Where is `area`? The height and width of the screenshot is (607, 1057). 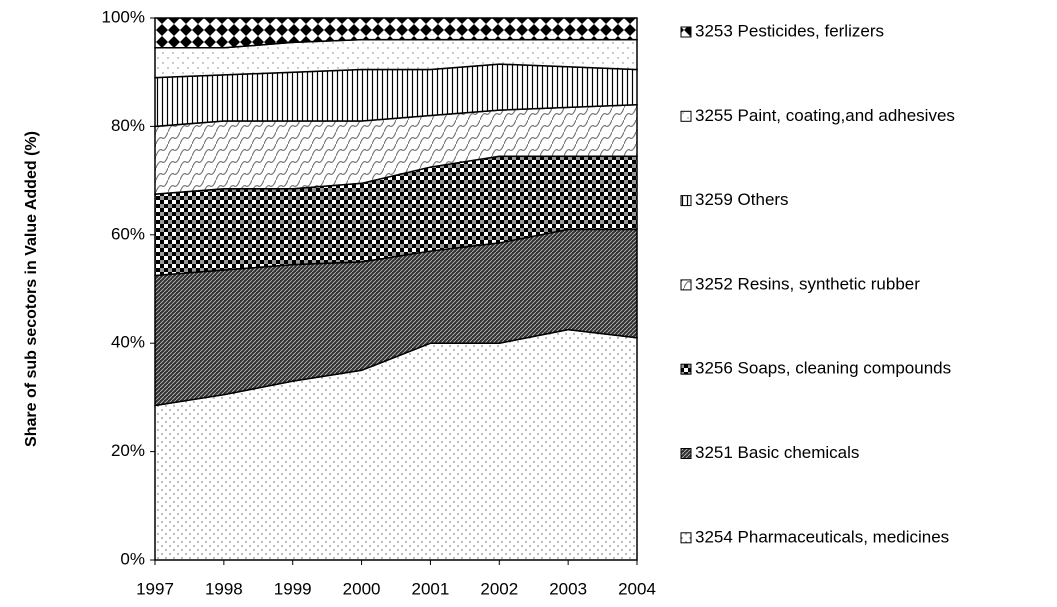
area is located at coordinates (396, 33).